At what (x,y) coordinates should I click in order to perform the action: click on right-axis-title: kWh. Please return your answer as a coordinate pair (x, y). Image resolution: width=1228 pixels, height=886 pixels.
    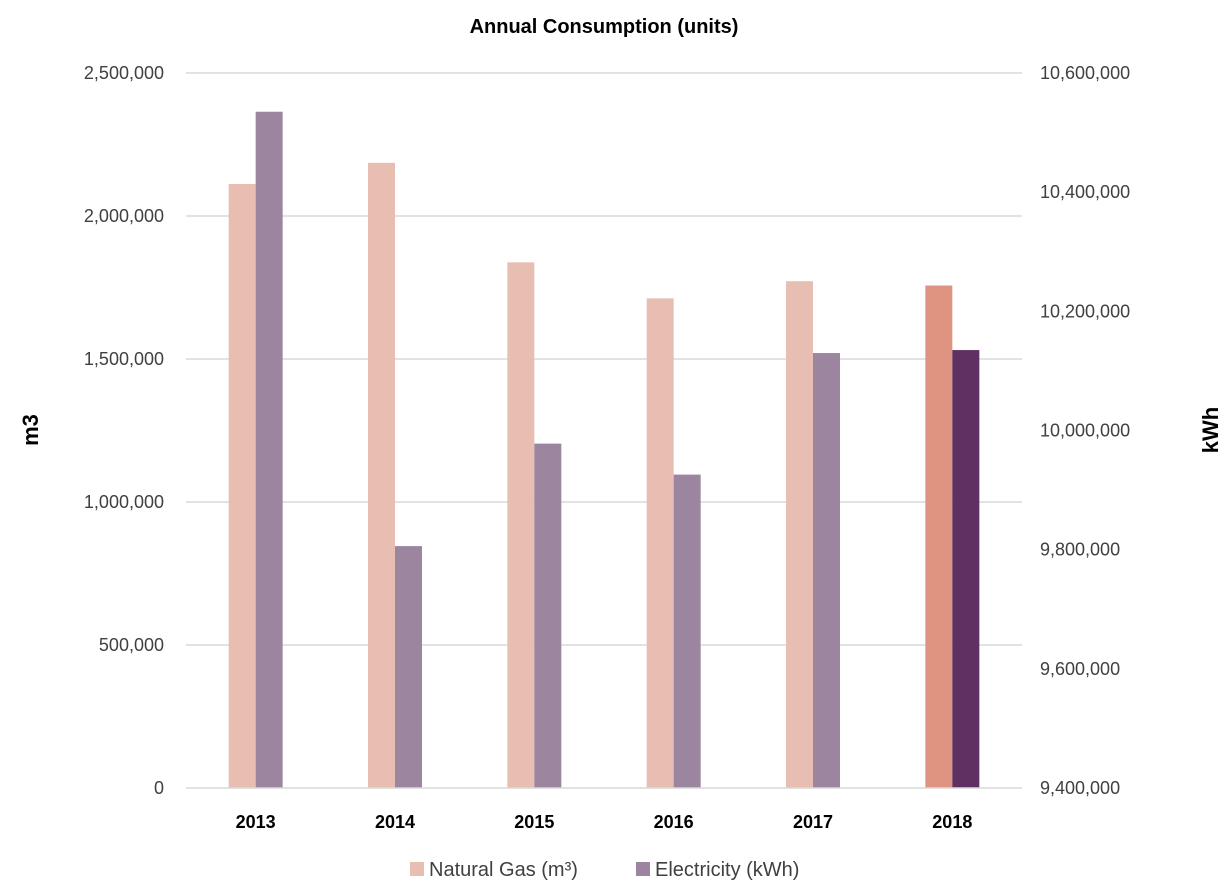
    Looking at the image, I should click on (1210, 430).